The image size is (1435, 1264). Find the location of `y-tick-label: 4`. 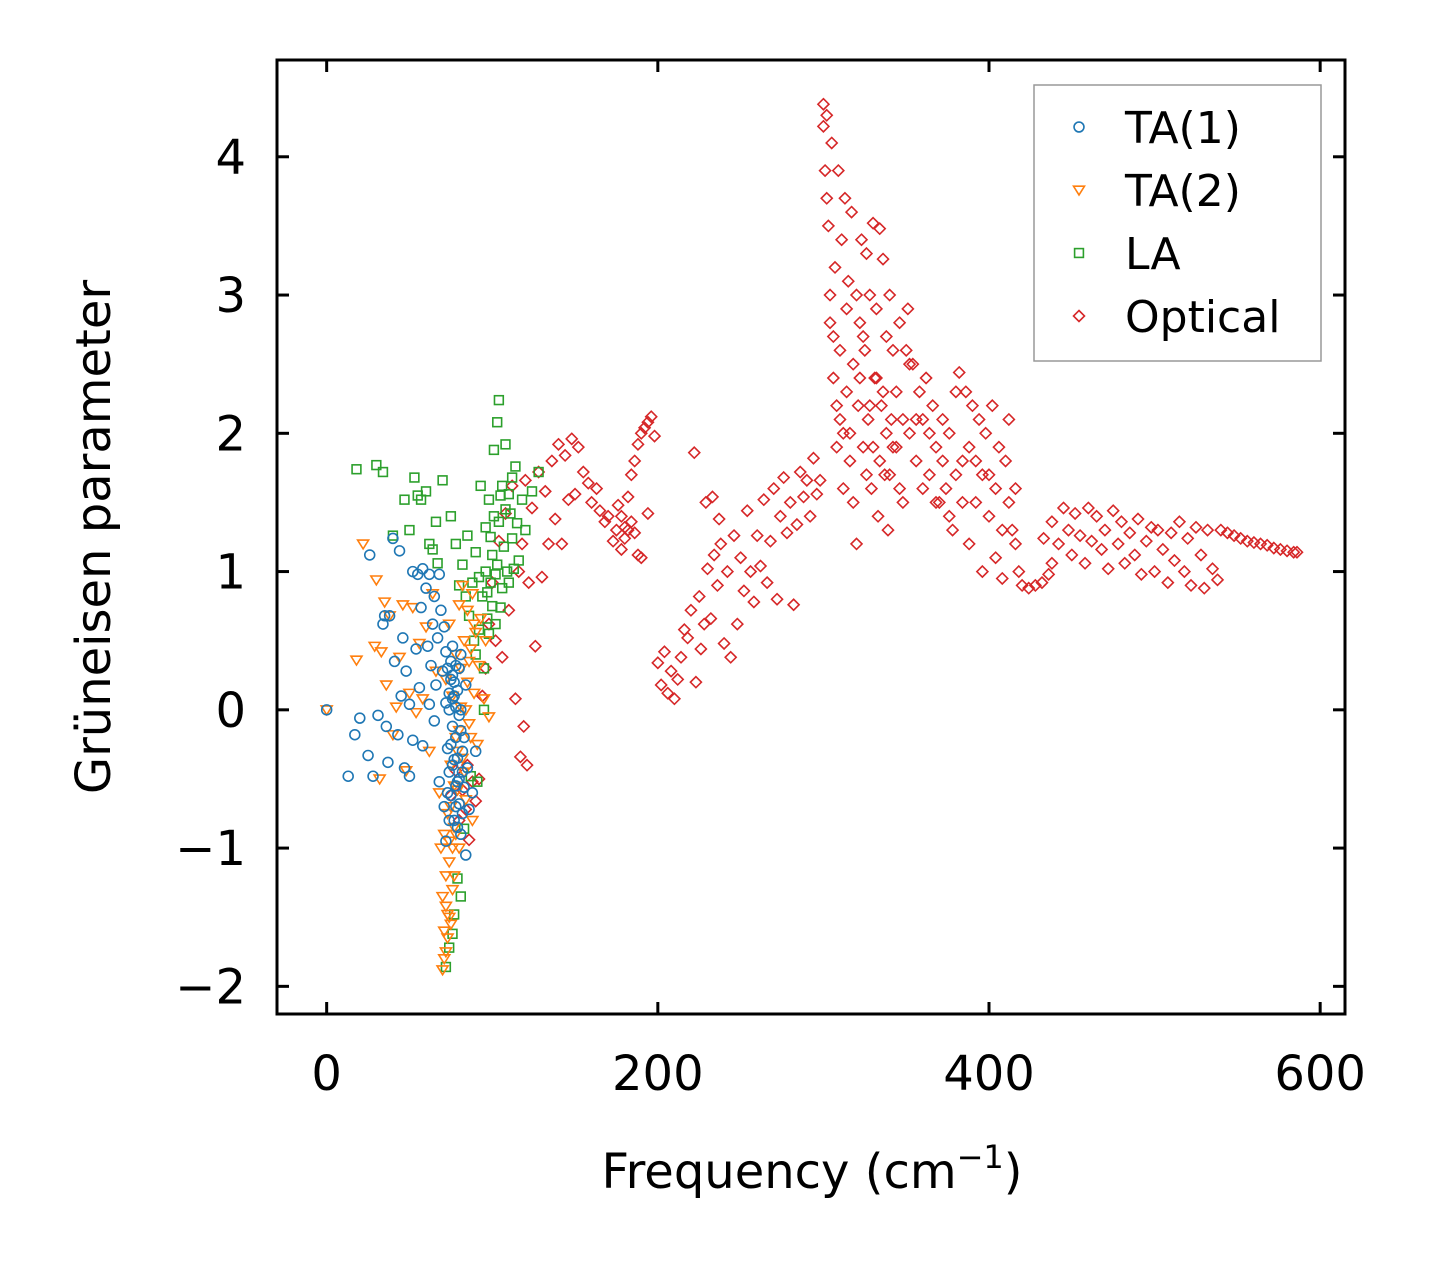

y-tick-label: 4 is located at coordinates (230, 158).